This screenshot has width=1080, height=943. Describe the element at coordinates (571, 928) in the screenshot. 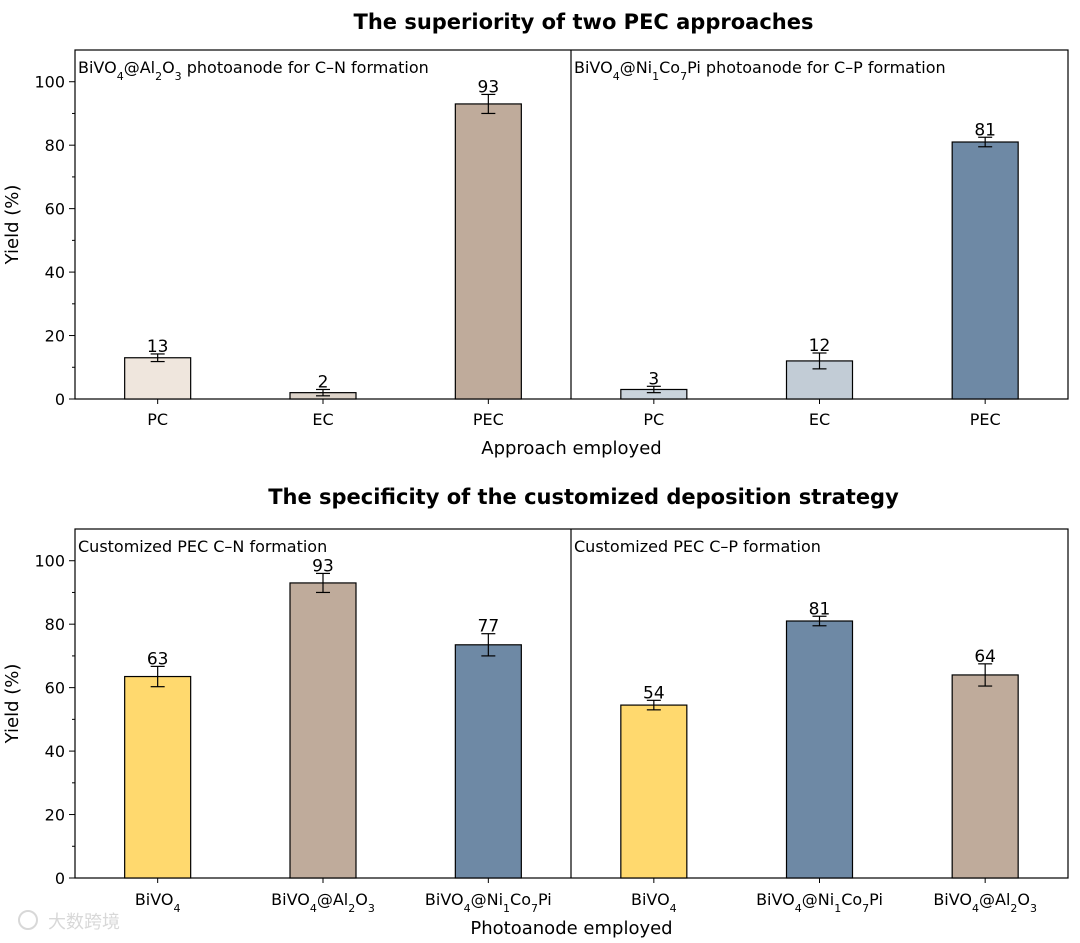

I see `x-axis-label: Photoanode employed` at that location.